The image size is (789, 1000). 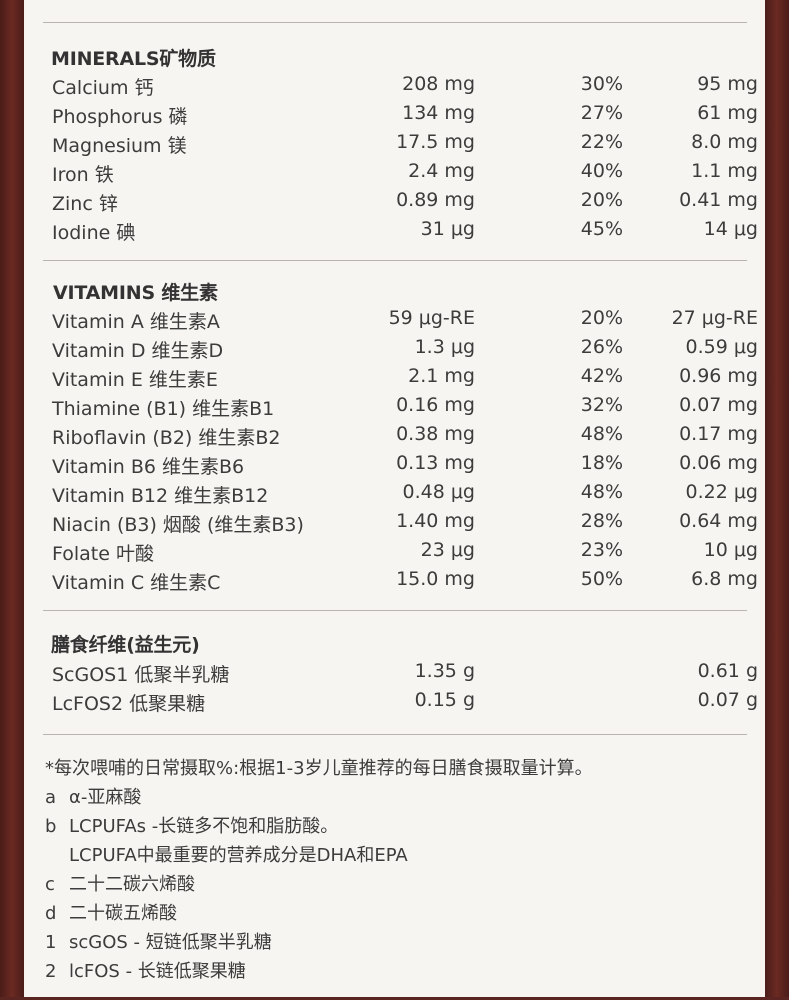 What do you see at coordinates (601, 376) in the screenshot?
I see `daily-intake-percent: 42%` at bounding box center [601, 376].